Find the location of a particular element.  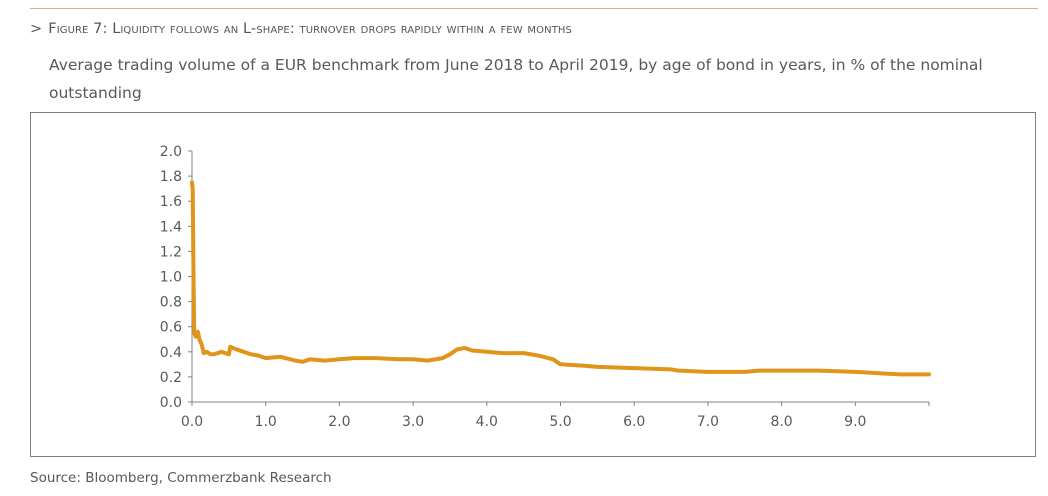

x-tick-label: 3.0 is located at coordinates (413, 422).